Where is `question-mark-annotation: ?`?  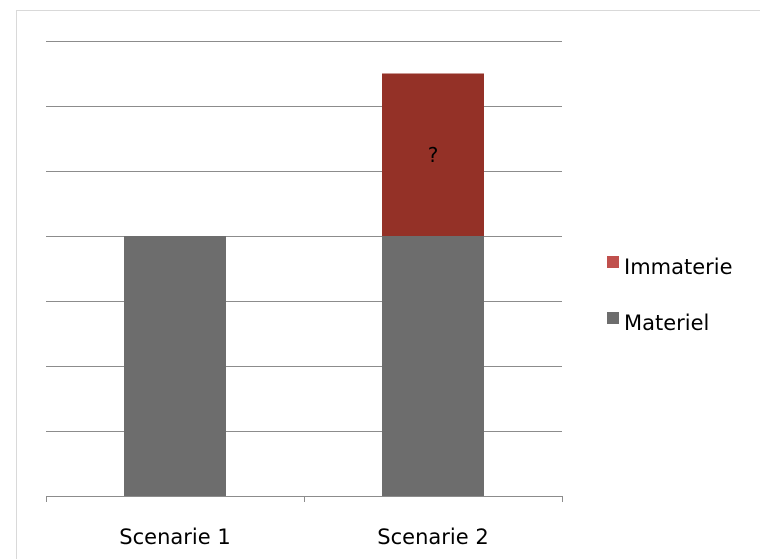
question-mark-annotation: ? is located at coordinates (433, 155).